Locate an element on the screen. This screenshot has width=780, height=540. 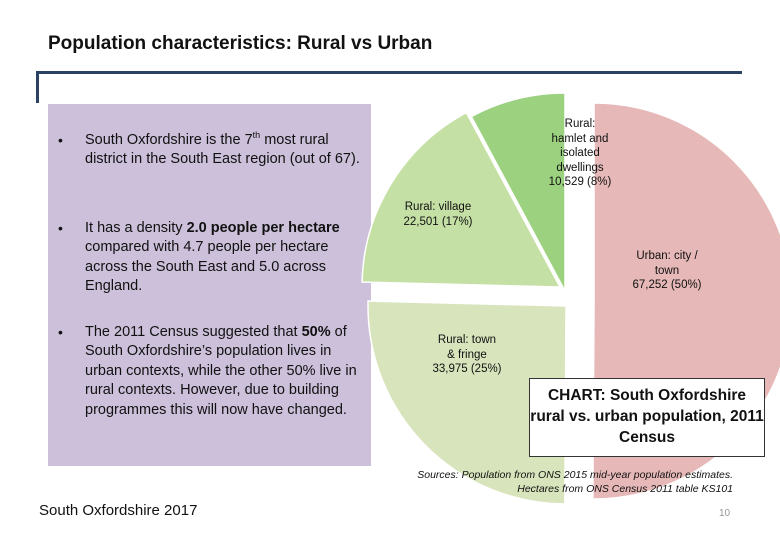
page-number: 10 is located at coordinates (725, 513).